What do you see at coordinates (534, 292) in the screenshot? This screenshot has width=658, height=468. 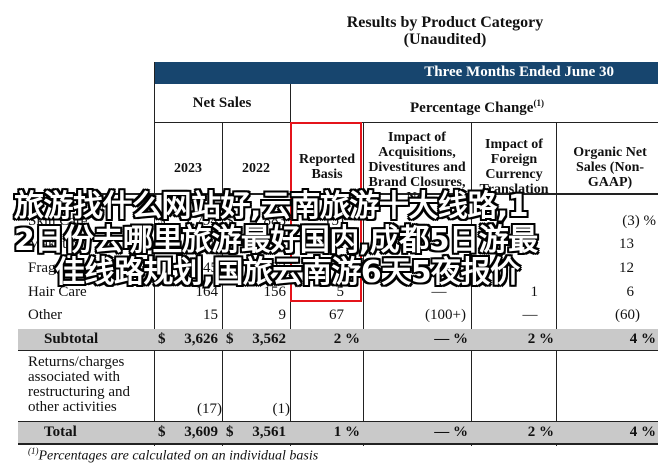 I see `value-fx: 1` at bounding box center [534, 292].